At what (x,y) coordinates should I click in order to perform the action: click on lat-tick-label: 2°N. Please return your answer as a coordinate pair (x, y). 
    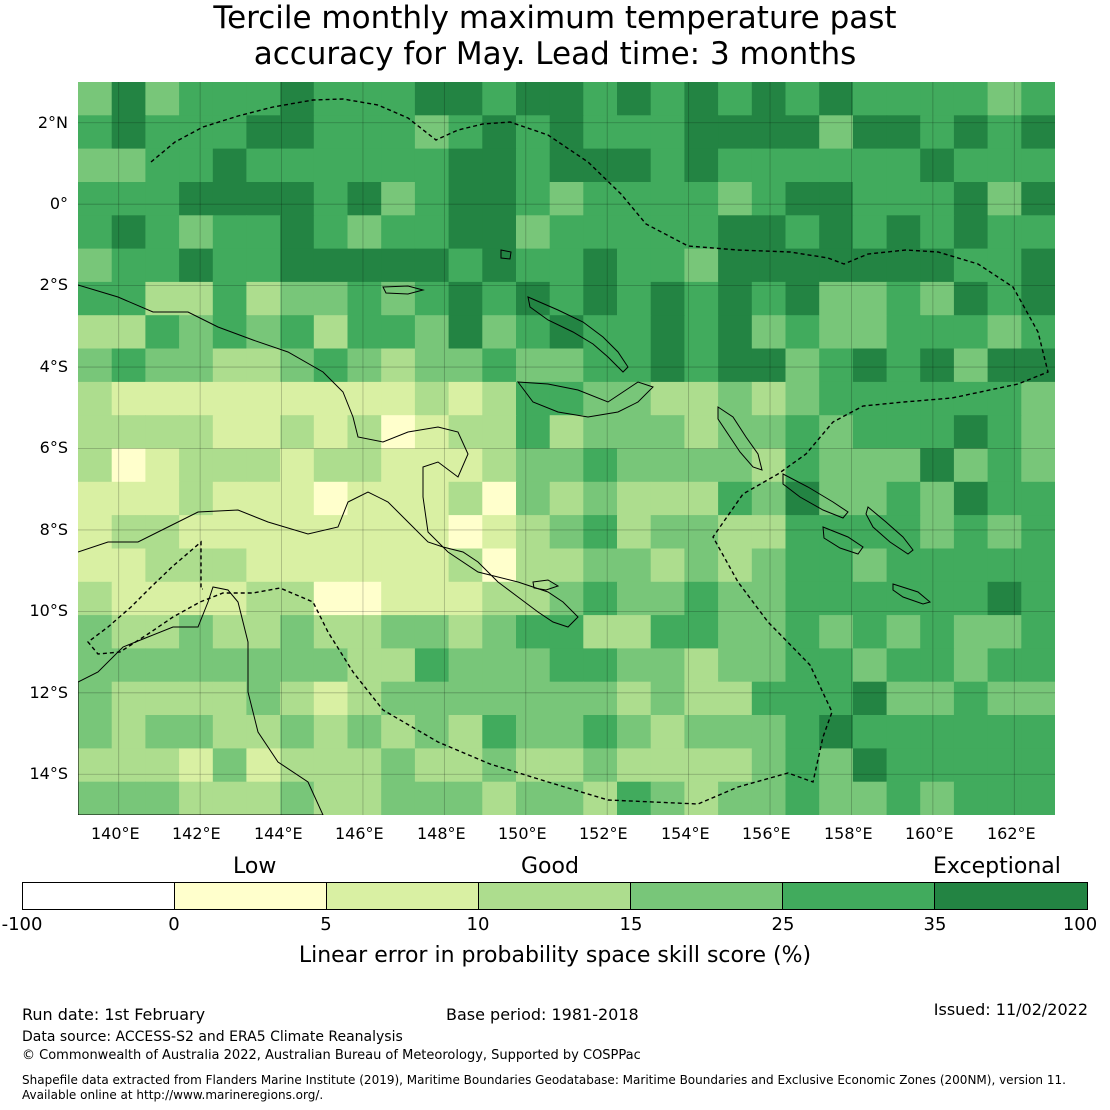
    Looking at the image, I should click on (52, 122).